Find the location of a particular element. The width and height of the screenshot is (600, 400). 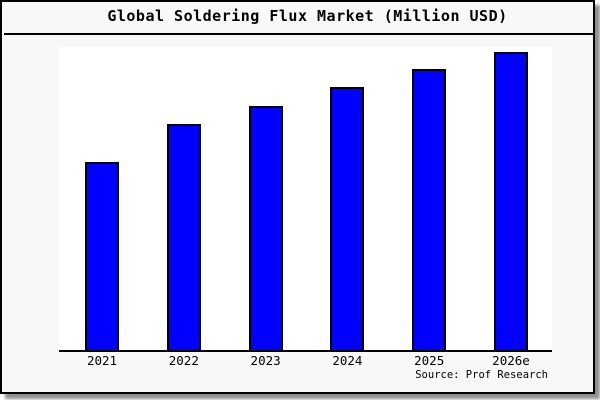

x-tick-label-2022: 2022 is located at coordinates (183, 360).